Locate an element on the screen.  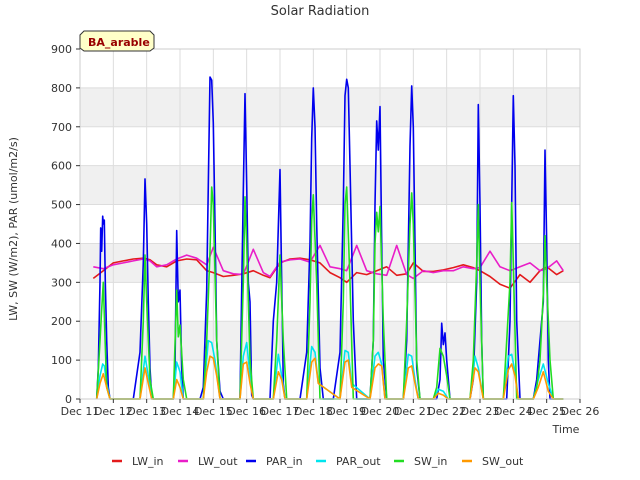
site-label-background is located at coordinates (117, 41).